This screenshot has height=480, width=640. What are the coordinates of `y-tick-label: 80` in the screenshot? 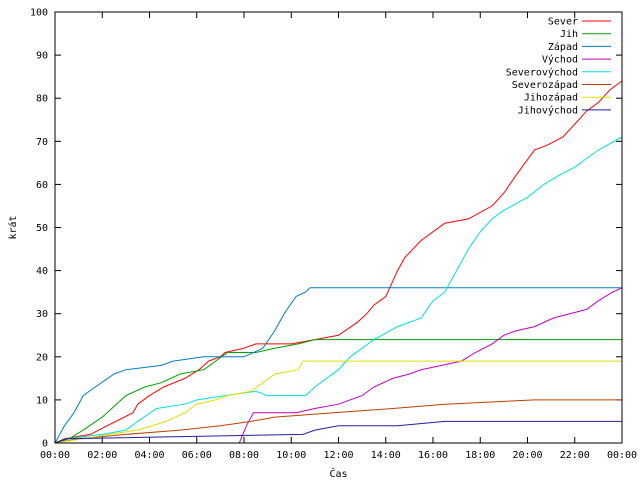 It's located at (42, 99).